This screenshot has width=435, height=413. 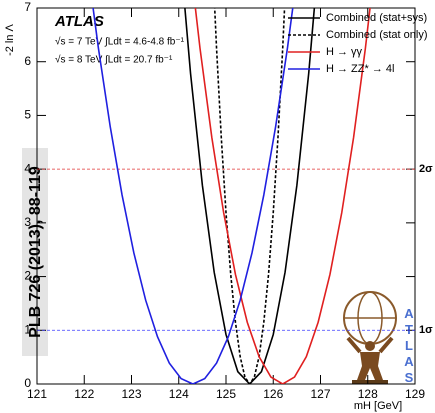 What do you see at coordinates (27, 168) in the screenshot?
I see `y-tick-label: 4` at bounding box center [27, 168].